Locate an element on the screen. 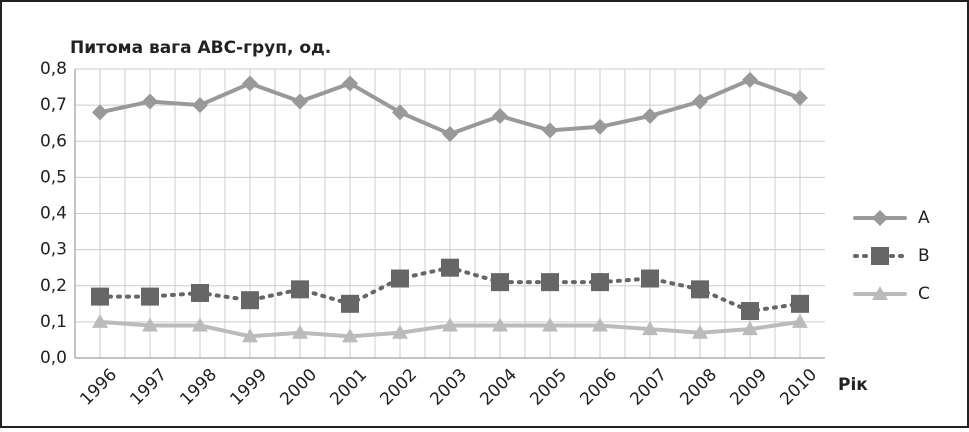  chart-title: Питома вага АВС-груп, од. is located at coordinates (200, 48).